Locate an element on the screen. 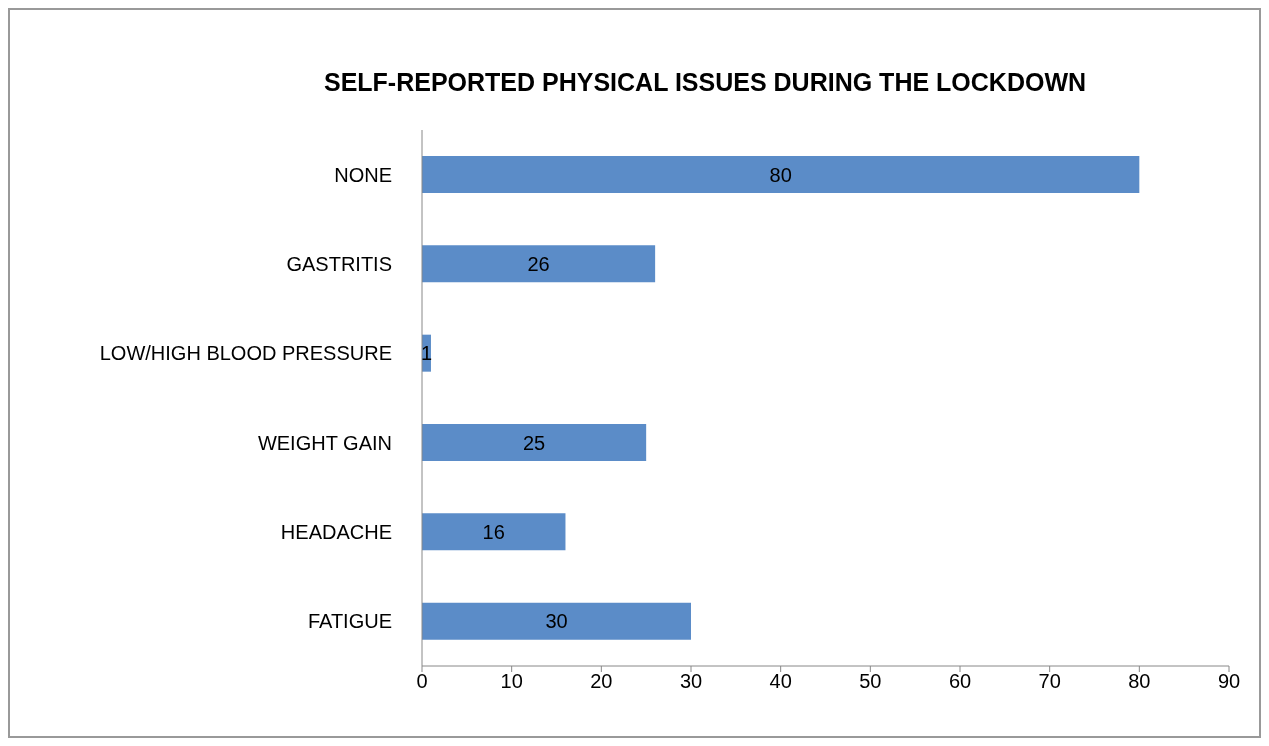 This screenshot has height=746, width=1269. data-label: 1 is located at coordinates (426, 353).